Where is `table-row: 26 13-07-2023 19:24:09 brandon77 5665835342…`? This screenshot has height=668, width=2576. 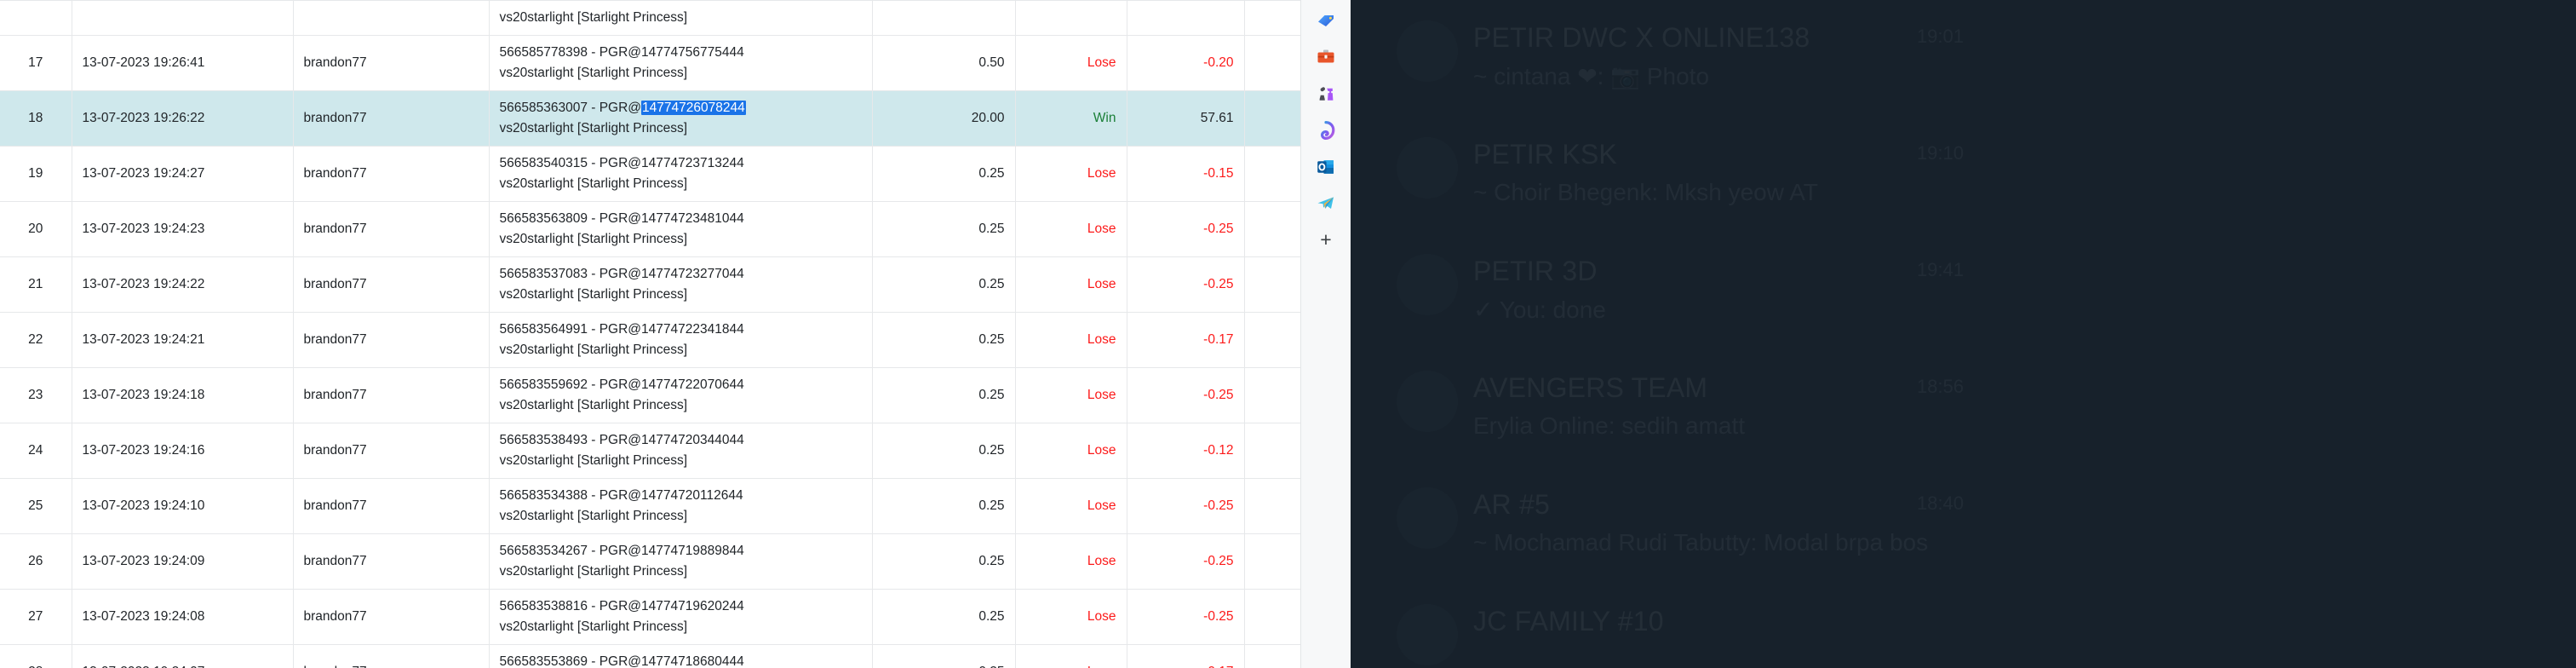 table-row: 26 13-07-2023 19:24:09 brandon77 5665835342… is located at coordinates (650, 561).